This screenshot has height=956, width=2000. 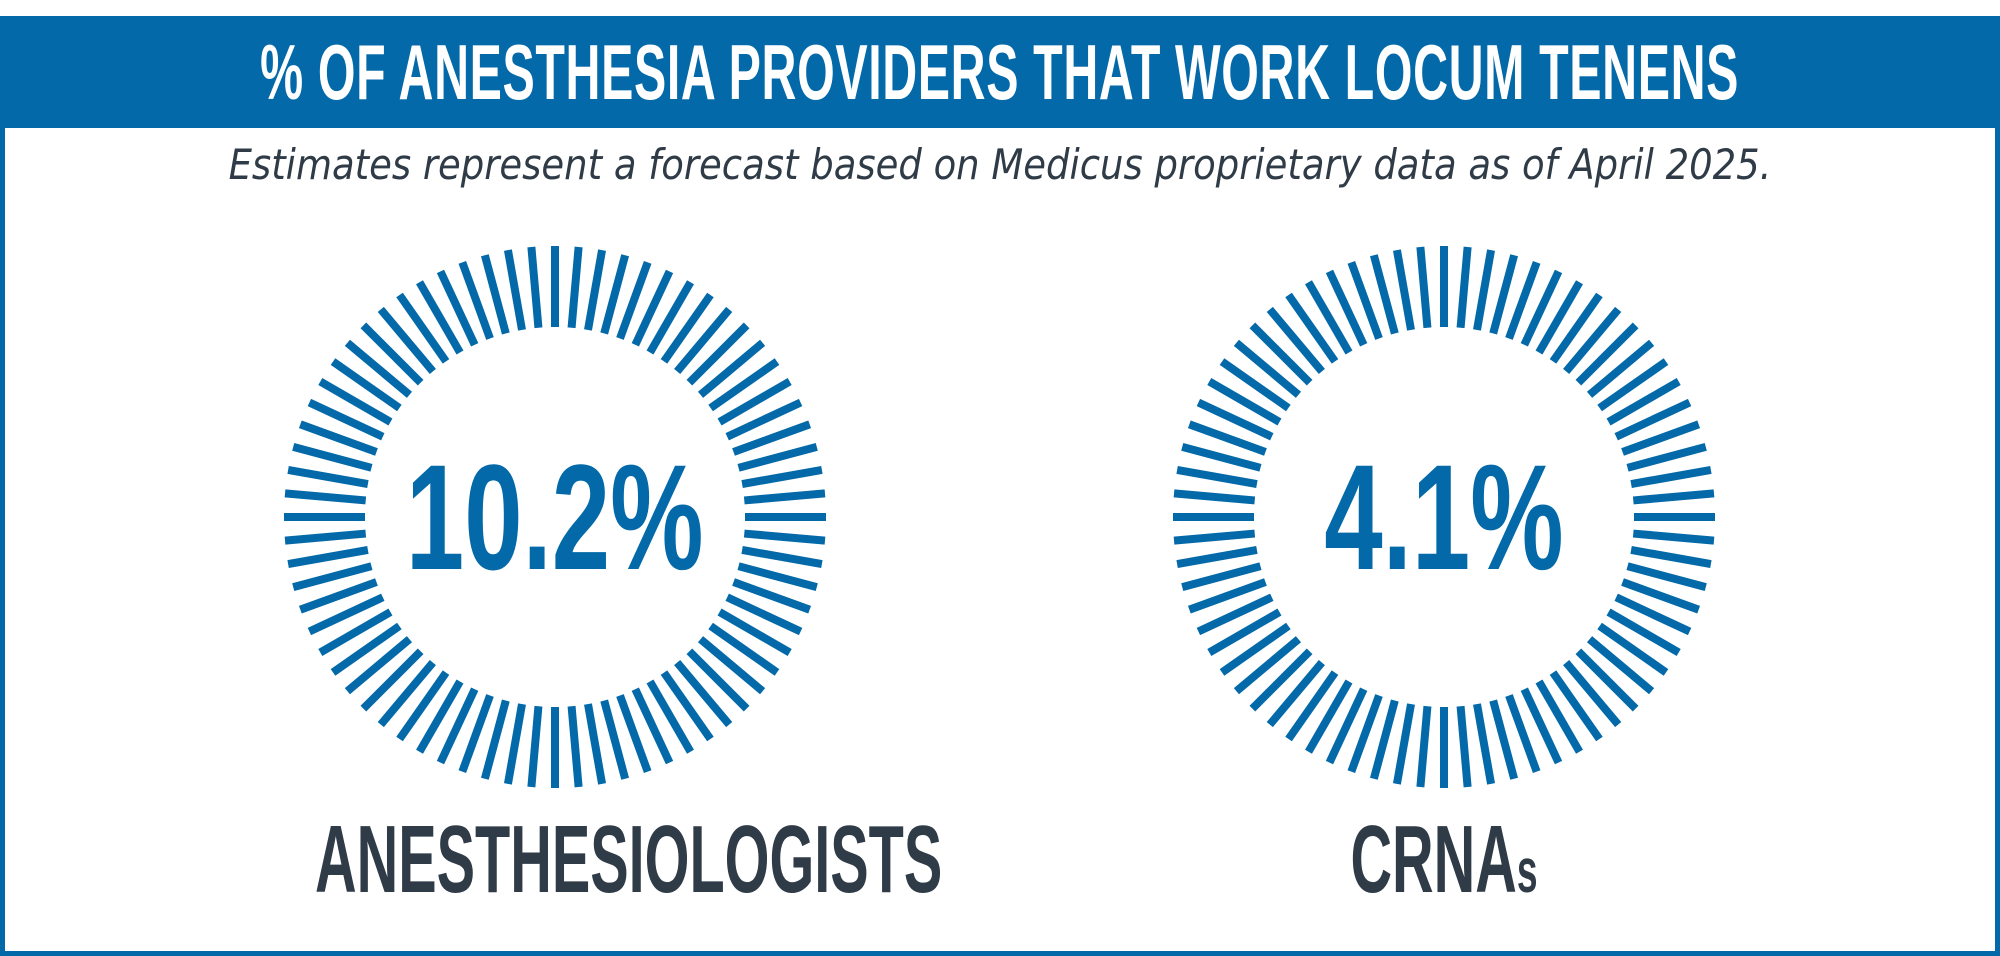 What do you see at coordinates (1433, 859) in the screenshot?
I see `label-text: CRNA` at bounding box center [1433, 859].